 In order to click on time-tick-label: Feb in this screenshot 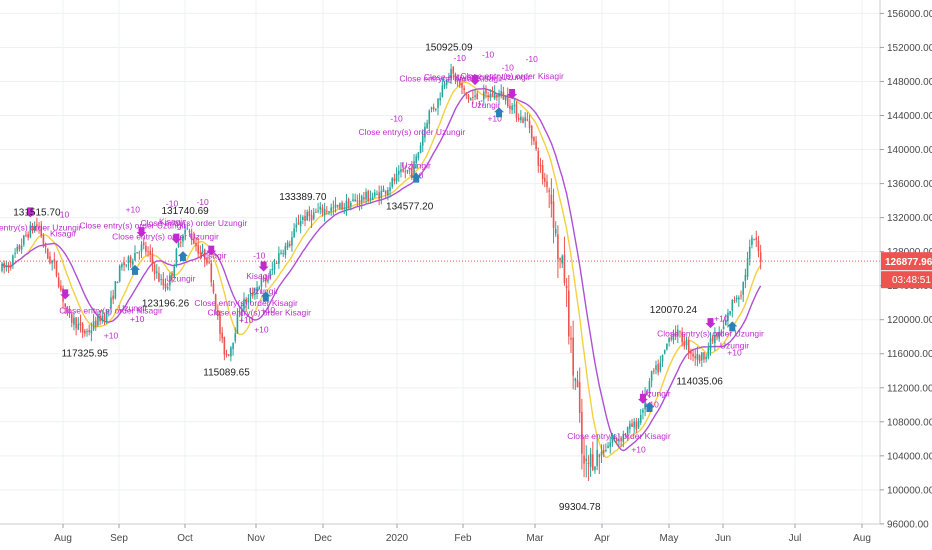, I will do `click(463, 538)`.